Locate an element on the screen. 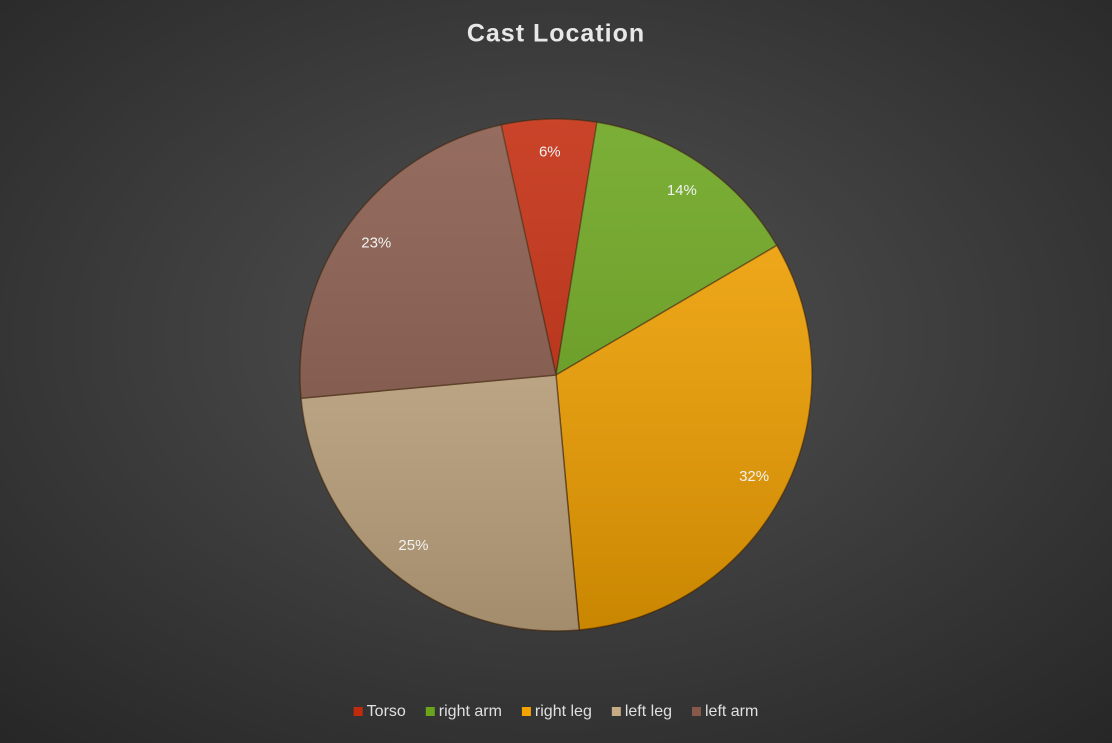 The width and height of the screenshot is (1112, 743). chart-title: Cast Location is located at coordinates (556, 34).